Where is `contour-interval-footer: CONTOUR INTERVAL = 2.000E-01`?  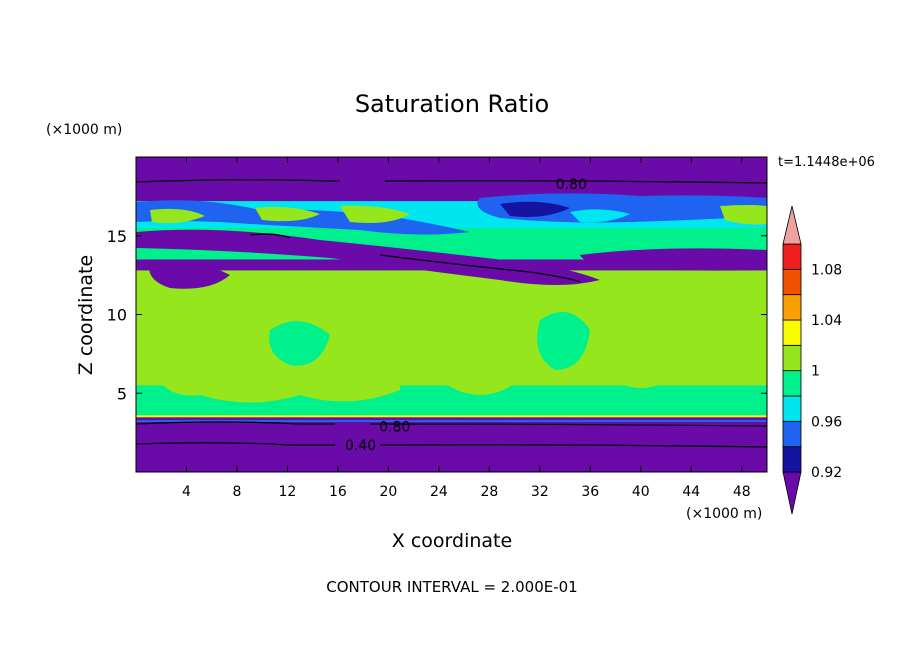
contour-interval-footer: CONTOUR INTERVAL = 2.000E-01 is located at coordinates (451, 587).